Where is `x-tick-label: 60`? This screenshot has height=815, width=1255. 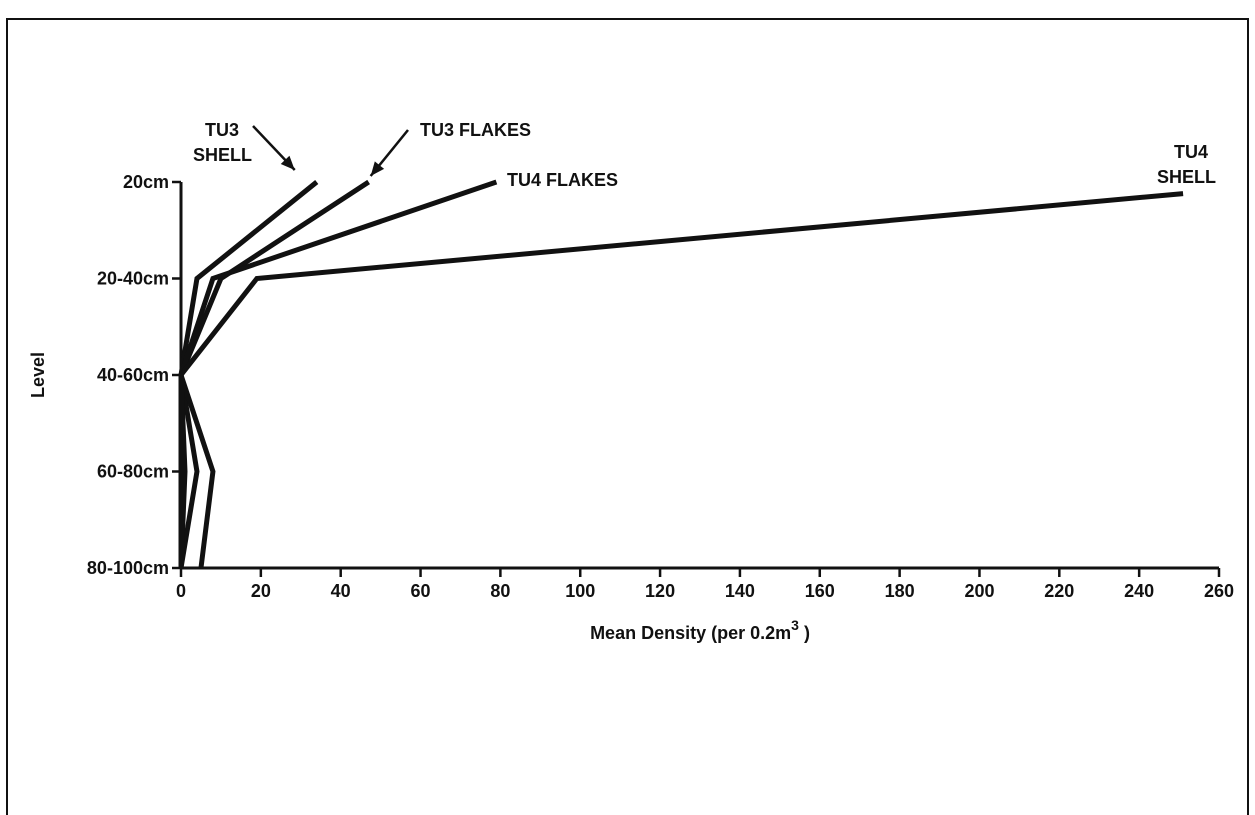 x-tick-label: 60 is located at coordinates (421, 591).